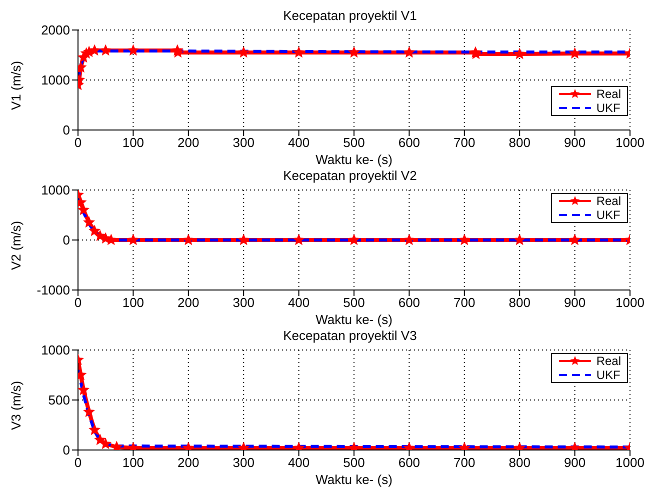 Image resolution: width=660 pixels, height=497 pixels. Describe the element at coordinates (350, 176) in the screenshot. I see `chart-title: Kecepatan proyektil V2` at that location.